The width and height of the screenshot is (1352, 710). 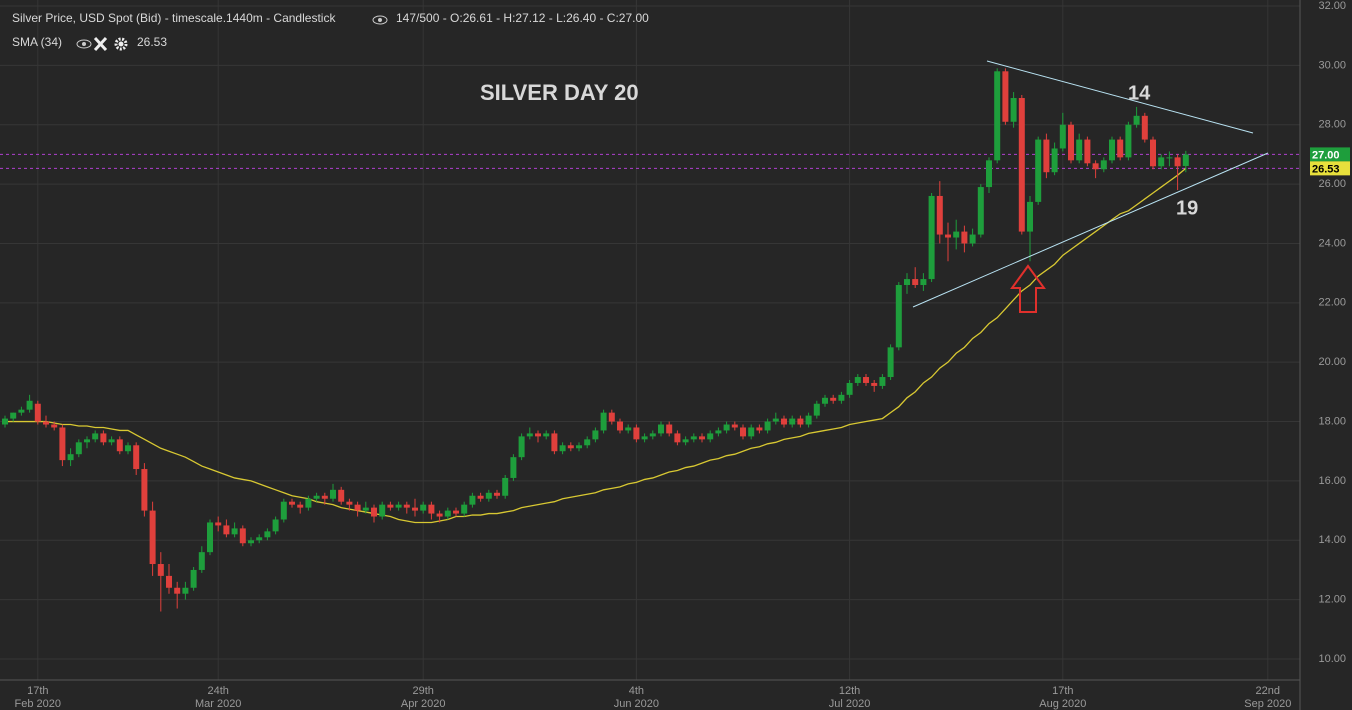 What do you see at coordinates (37, 42) in the screenshot?
I see `indicator-name: SMA (34)` at bounding box center [37, 42].